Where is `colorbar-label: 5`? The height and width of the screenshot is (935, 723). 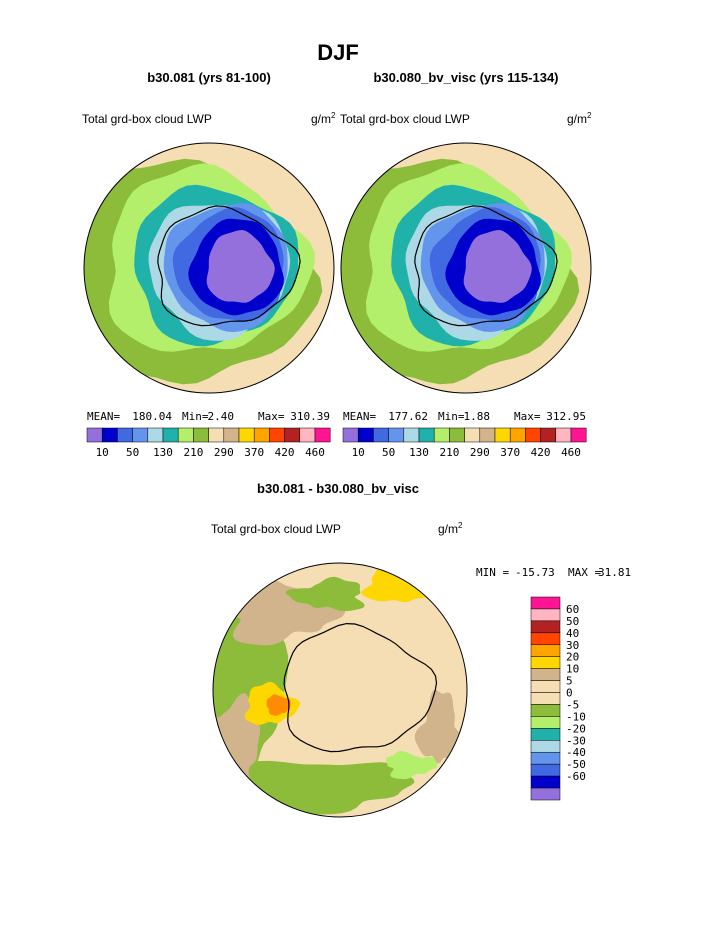
colorbar-label: 5 is located at coordinates (569, 681).